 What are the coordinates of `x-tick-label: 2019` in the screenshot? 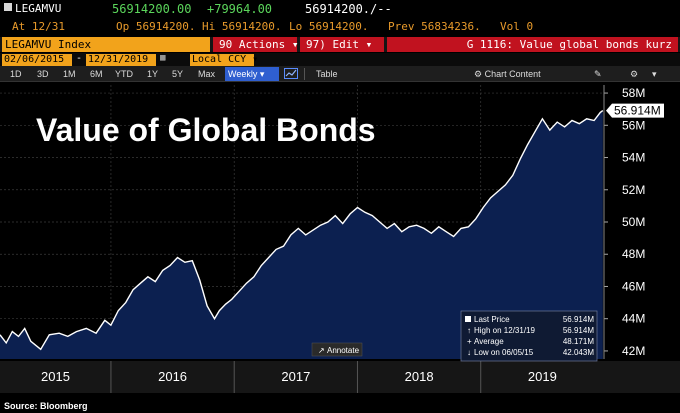 It's located at (542, 376).